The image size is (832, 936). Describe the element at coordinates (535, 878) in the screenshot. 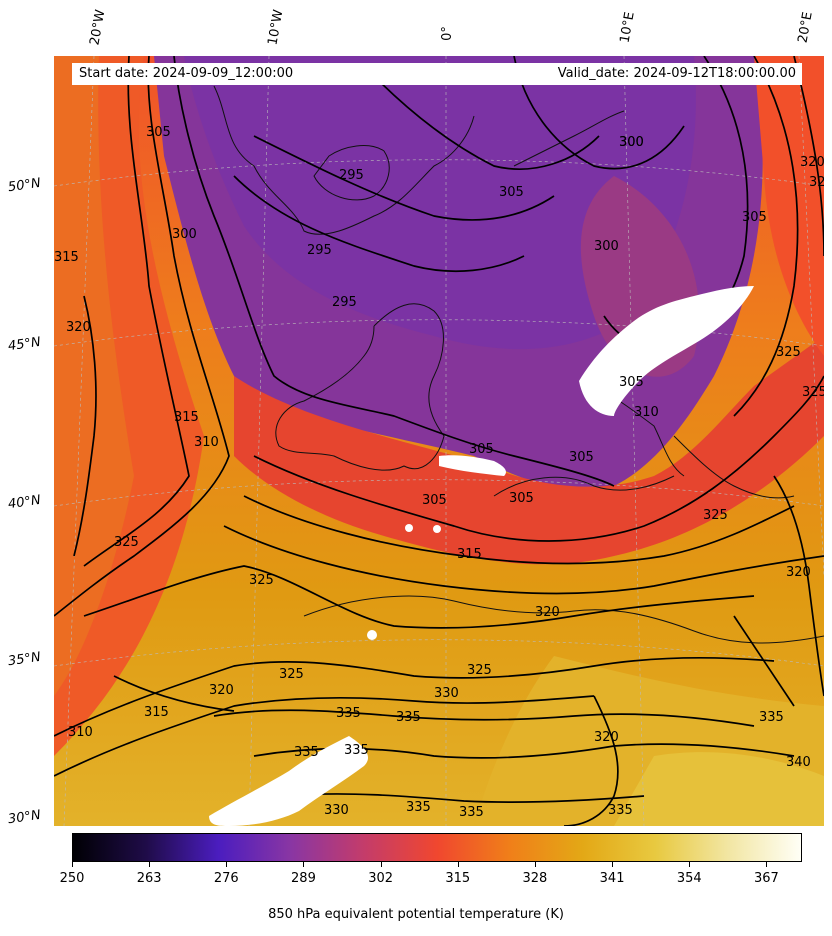

I see `colorbar-tick-label: 328` at that location.